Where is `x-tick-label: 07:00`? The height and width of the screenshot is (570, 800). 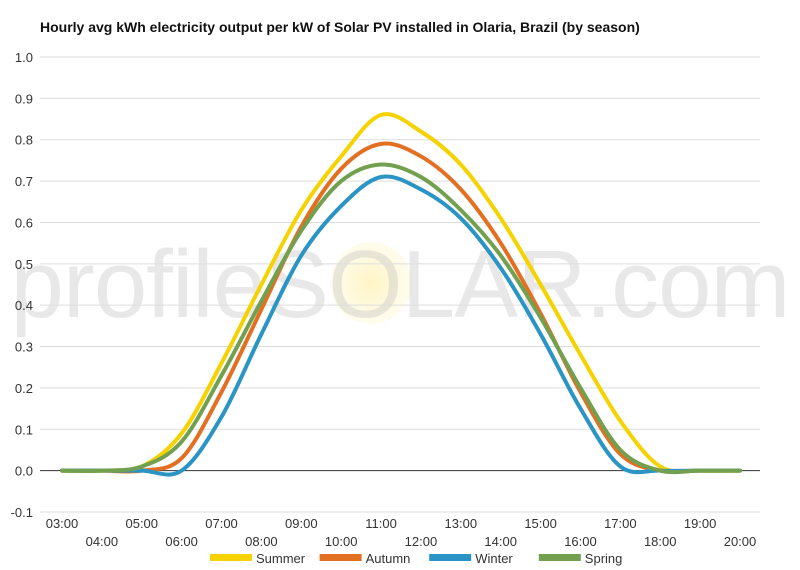 x-tick-label: 07:00 is located at coordinates (221, 523).